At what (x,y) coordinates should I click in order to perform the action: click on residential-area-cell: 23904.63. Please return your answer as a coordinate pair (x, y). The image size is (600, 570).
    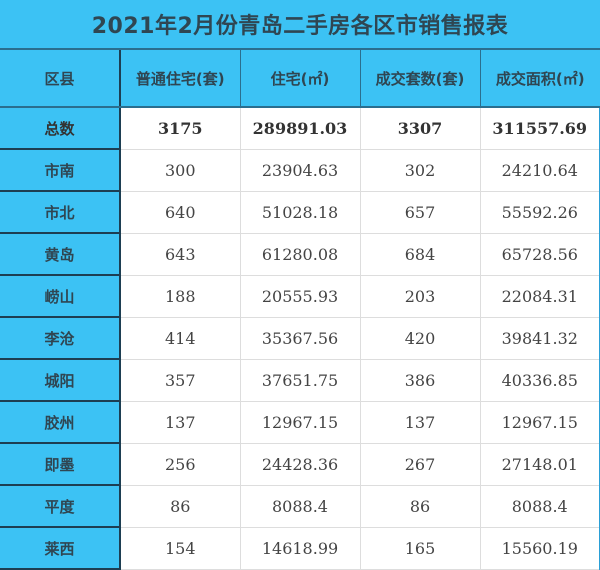
    Looking at the image, I should click on (300, 170).